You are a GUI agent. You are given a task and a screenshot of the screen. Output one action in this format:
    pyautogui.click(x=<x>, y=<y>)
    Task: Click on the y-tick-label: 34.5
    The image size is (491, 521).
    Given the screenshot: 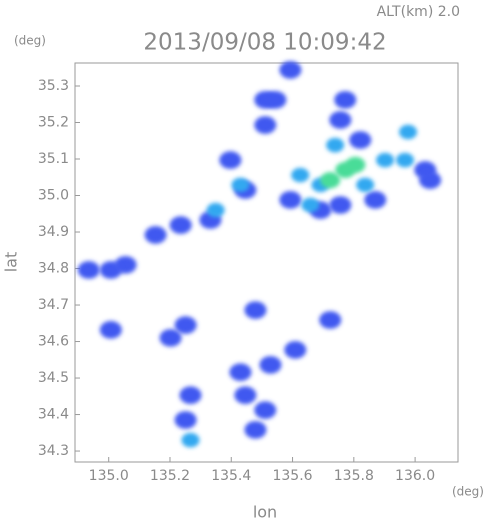 What is the action you would take?
    pyautogui.click(x=53, y=378)
    